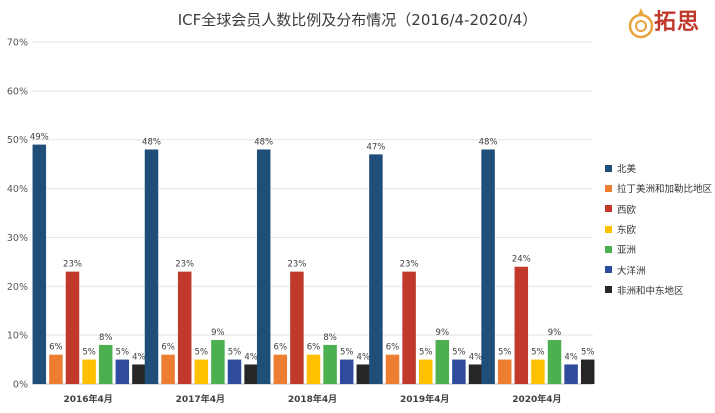 This screenshot has height=413, width=715. I want to click on y-tick-label: 60%, so click(17, 91).